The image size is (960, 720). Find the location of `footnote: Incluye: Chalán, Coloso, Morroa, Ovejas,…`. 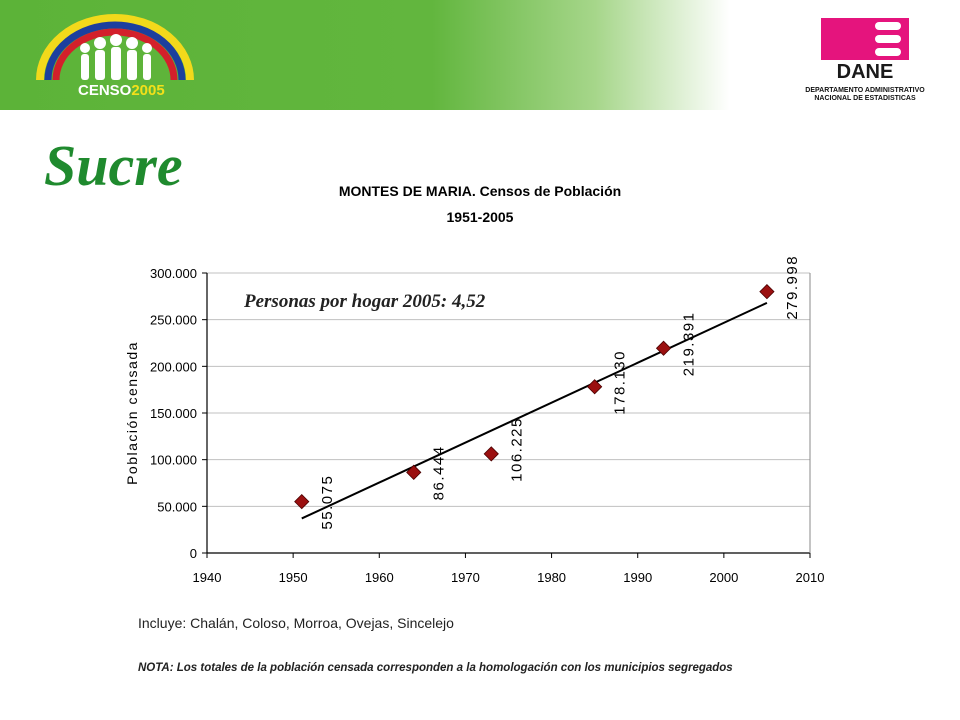

footnote: Incluye: Chalán, Coloso, Morroa, Ovejas,… is located at coordinates (296, 623).